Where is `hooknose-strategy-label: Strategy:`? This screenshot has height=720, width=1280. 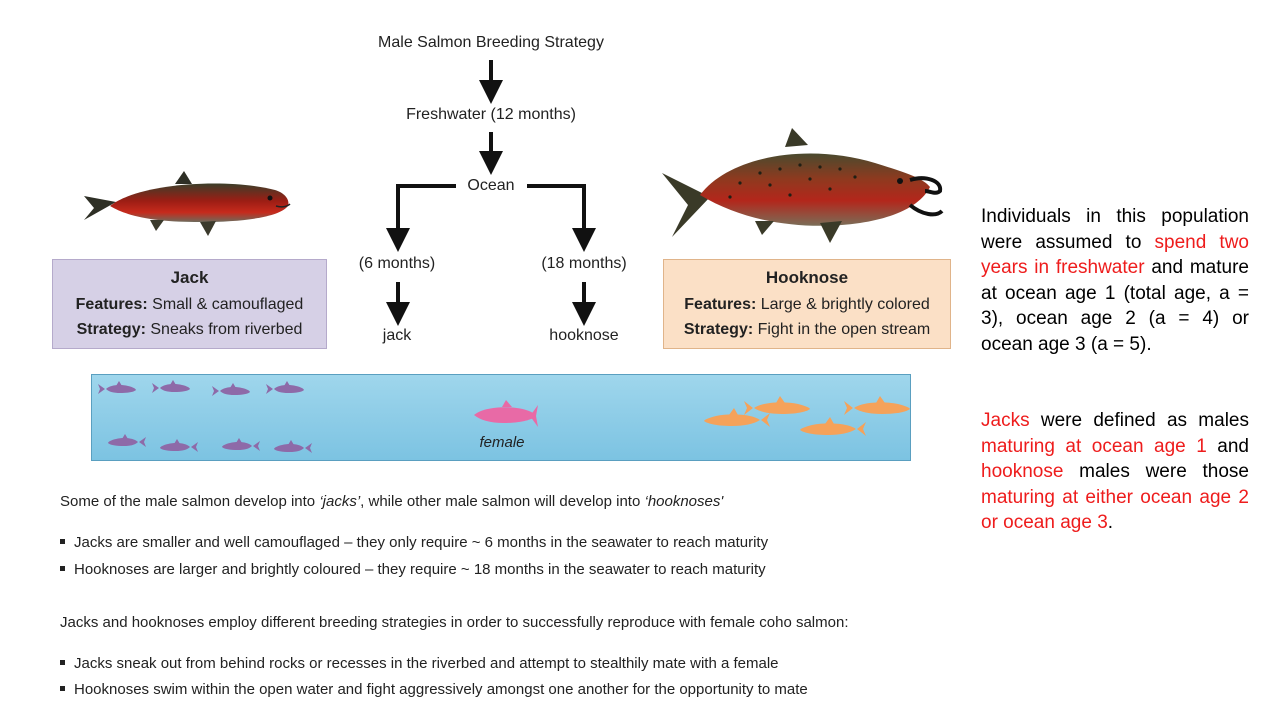
hooknose-strategy-label: Strategy: is located at coordinates (718, 329).